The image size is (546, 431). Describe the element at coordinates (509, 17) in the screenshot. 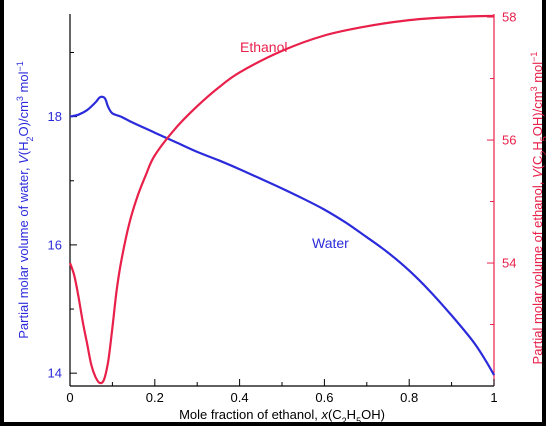

I see `y-right-tick-label: 58` at that location.